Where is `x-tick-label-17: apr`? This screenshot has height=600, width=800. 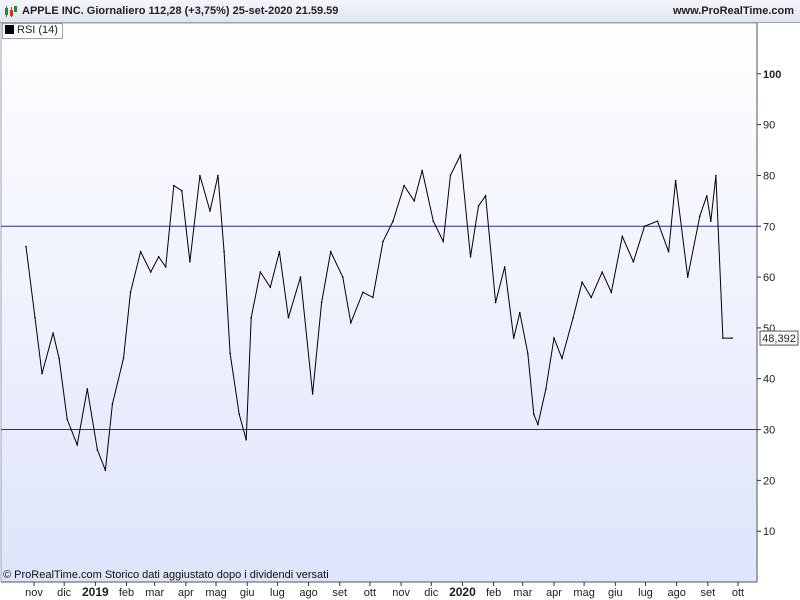
x-tick-label-17: apr is located at coordinates (554, 593).